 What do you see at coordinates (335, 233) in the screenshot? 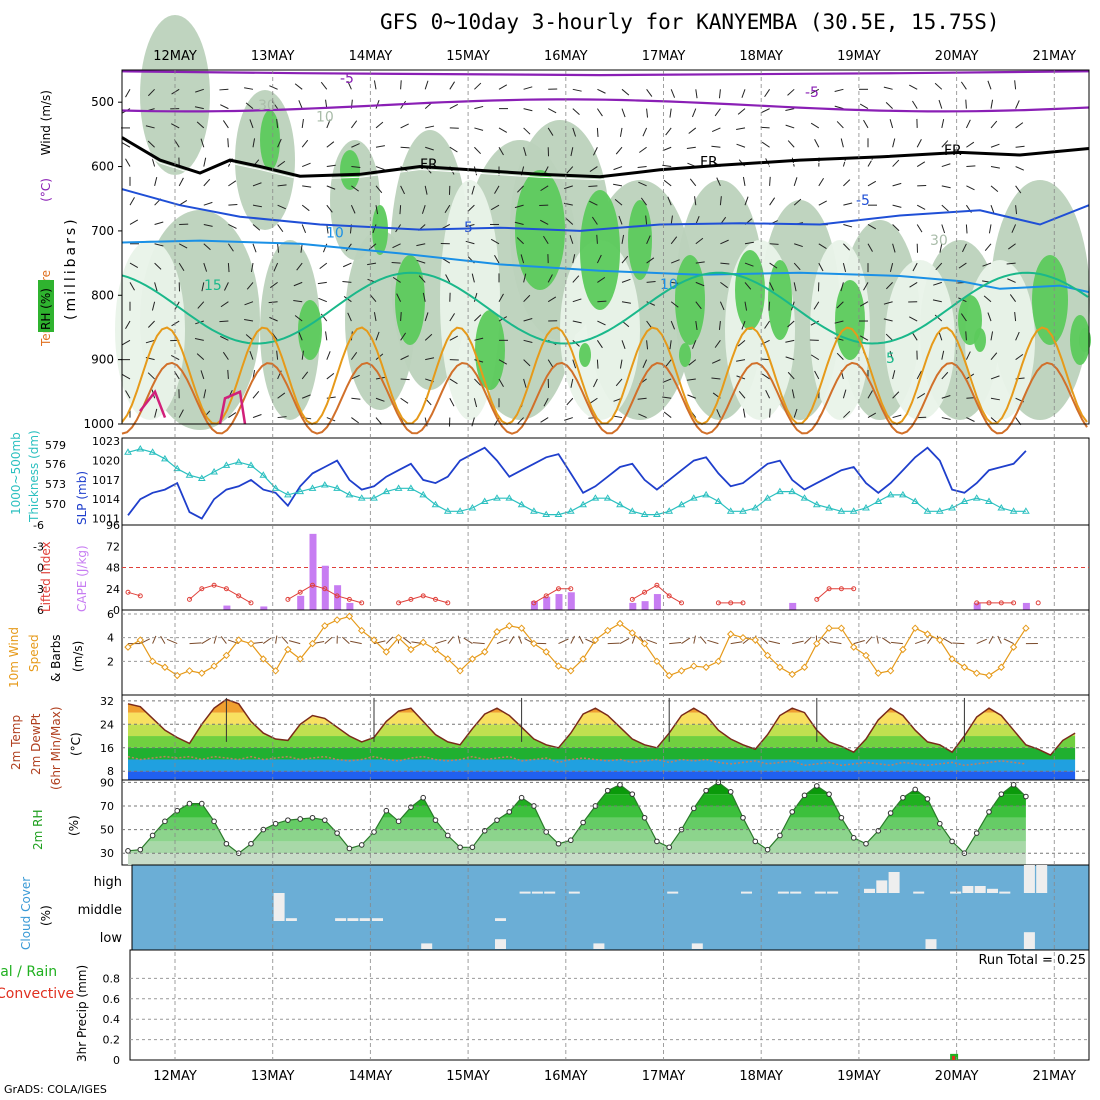
I see `contour-label-7: 10` at bounding box center [335, 233].